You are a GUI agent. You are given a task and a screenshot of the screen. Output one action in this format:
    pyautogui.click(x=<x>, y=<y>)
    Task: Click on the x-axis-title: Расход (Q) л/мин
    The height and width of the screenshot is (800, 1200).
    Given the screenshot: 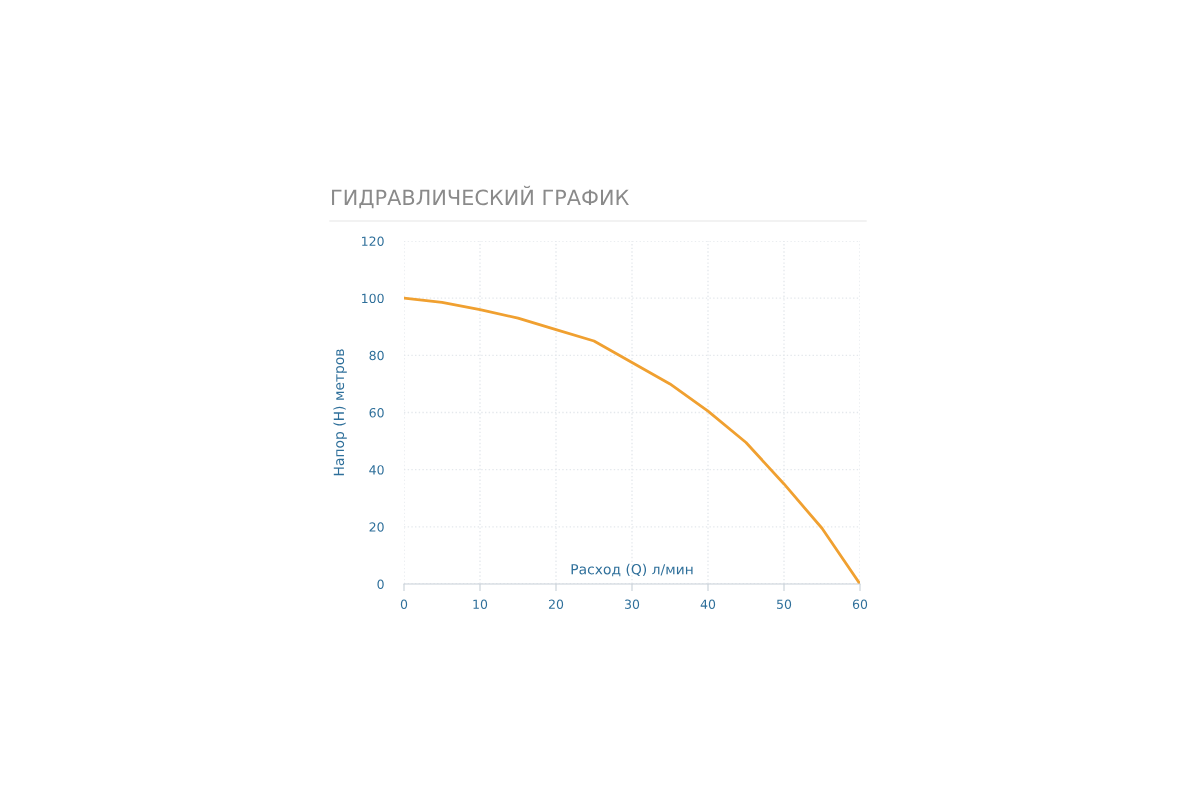 What is the action you would take?
    pyautogui.click(x=632, y=570)
    